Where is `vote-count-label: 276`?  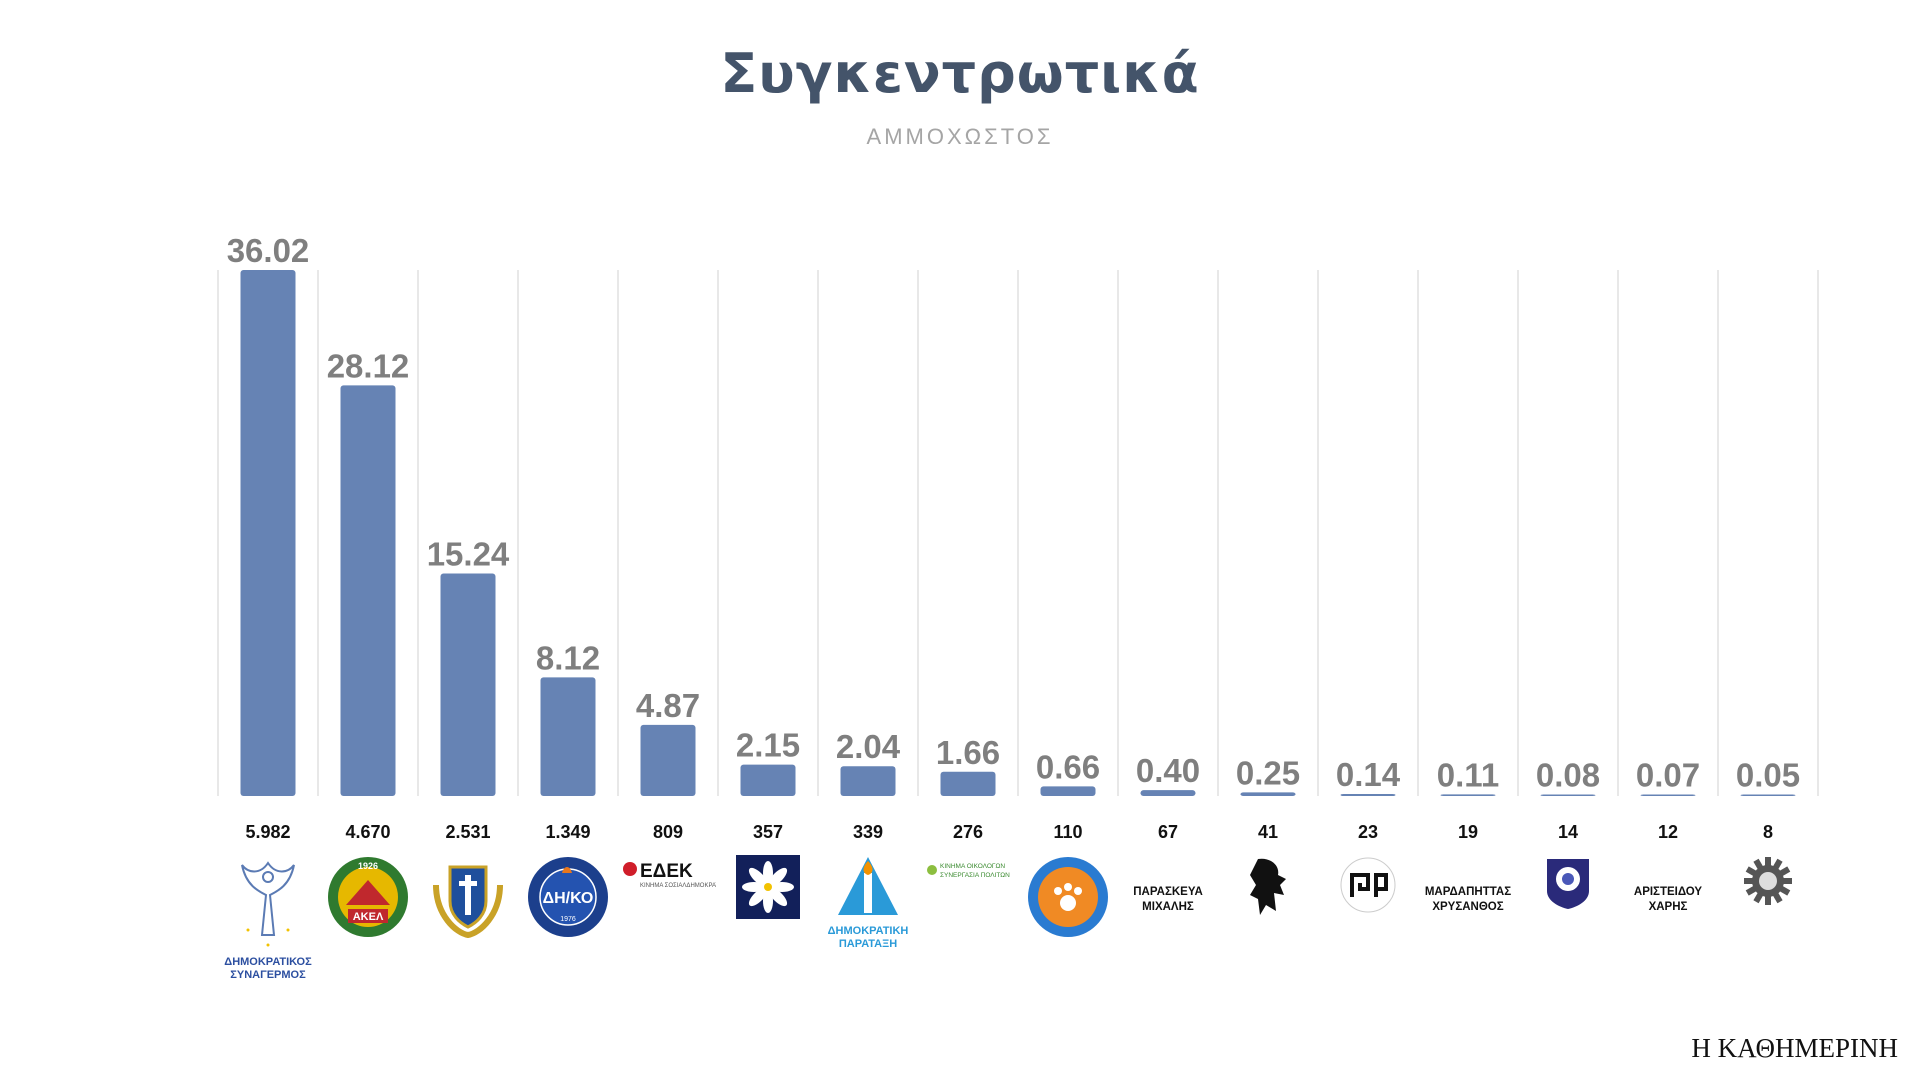 vote-count-label: 276 is located at coordinates (968, 832).